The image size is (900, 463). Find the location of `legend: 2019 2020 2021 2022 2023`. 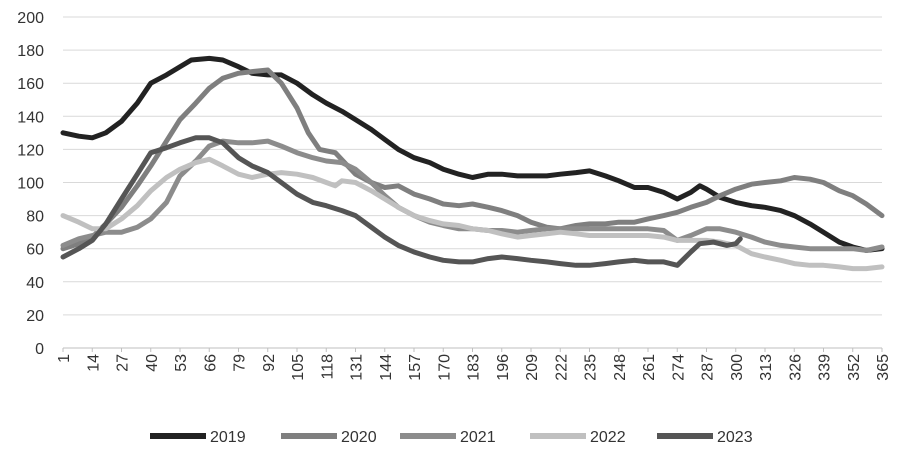

legend: 2019 2020 2021 2022 2023 is located at coordinates (451, 437).